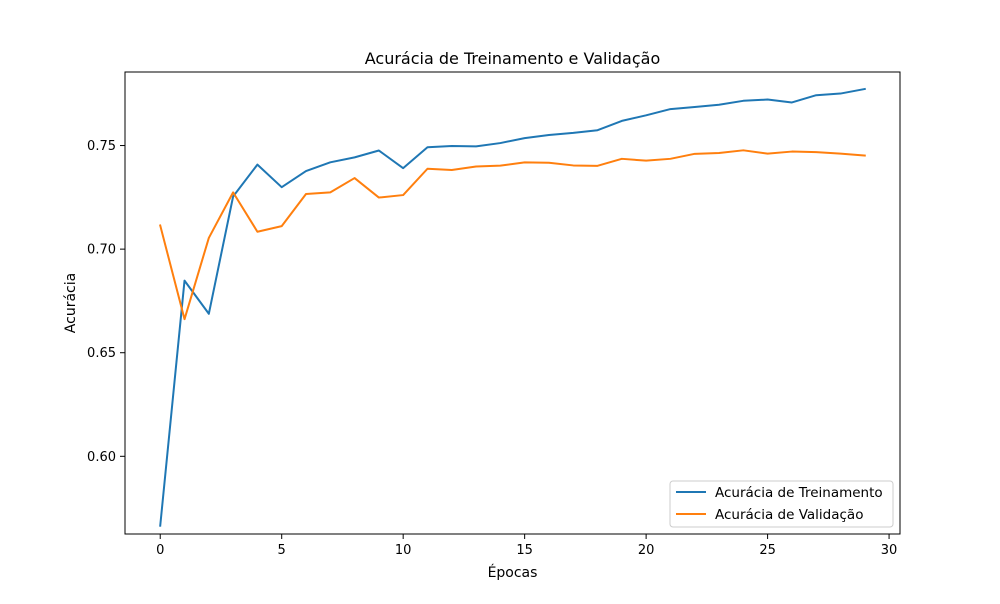 The width and height of the screenshot is (1000, 604). I want to click on chart-title: Acurácia de Treinamento e Validação, so click(512, 58).